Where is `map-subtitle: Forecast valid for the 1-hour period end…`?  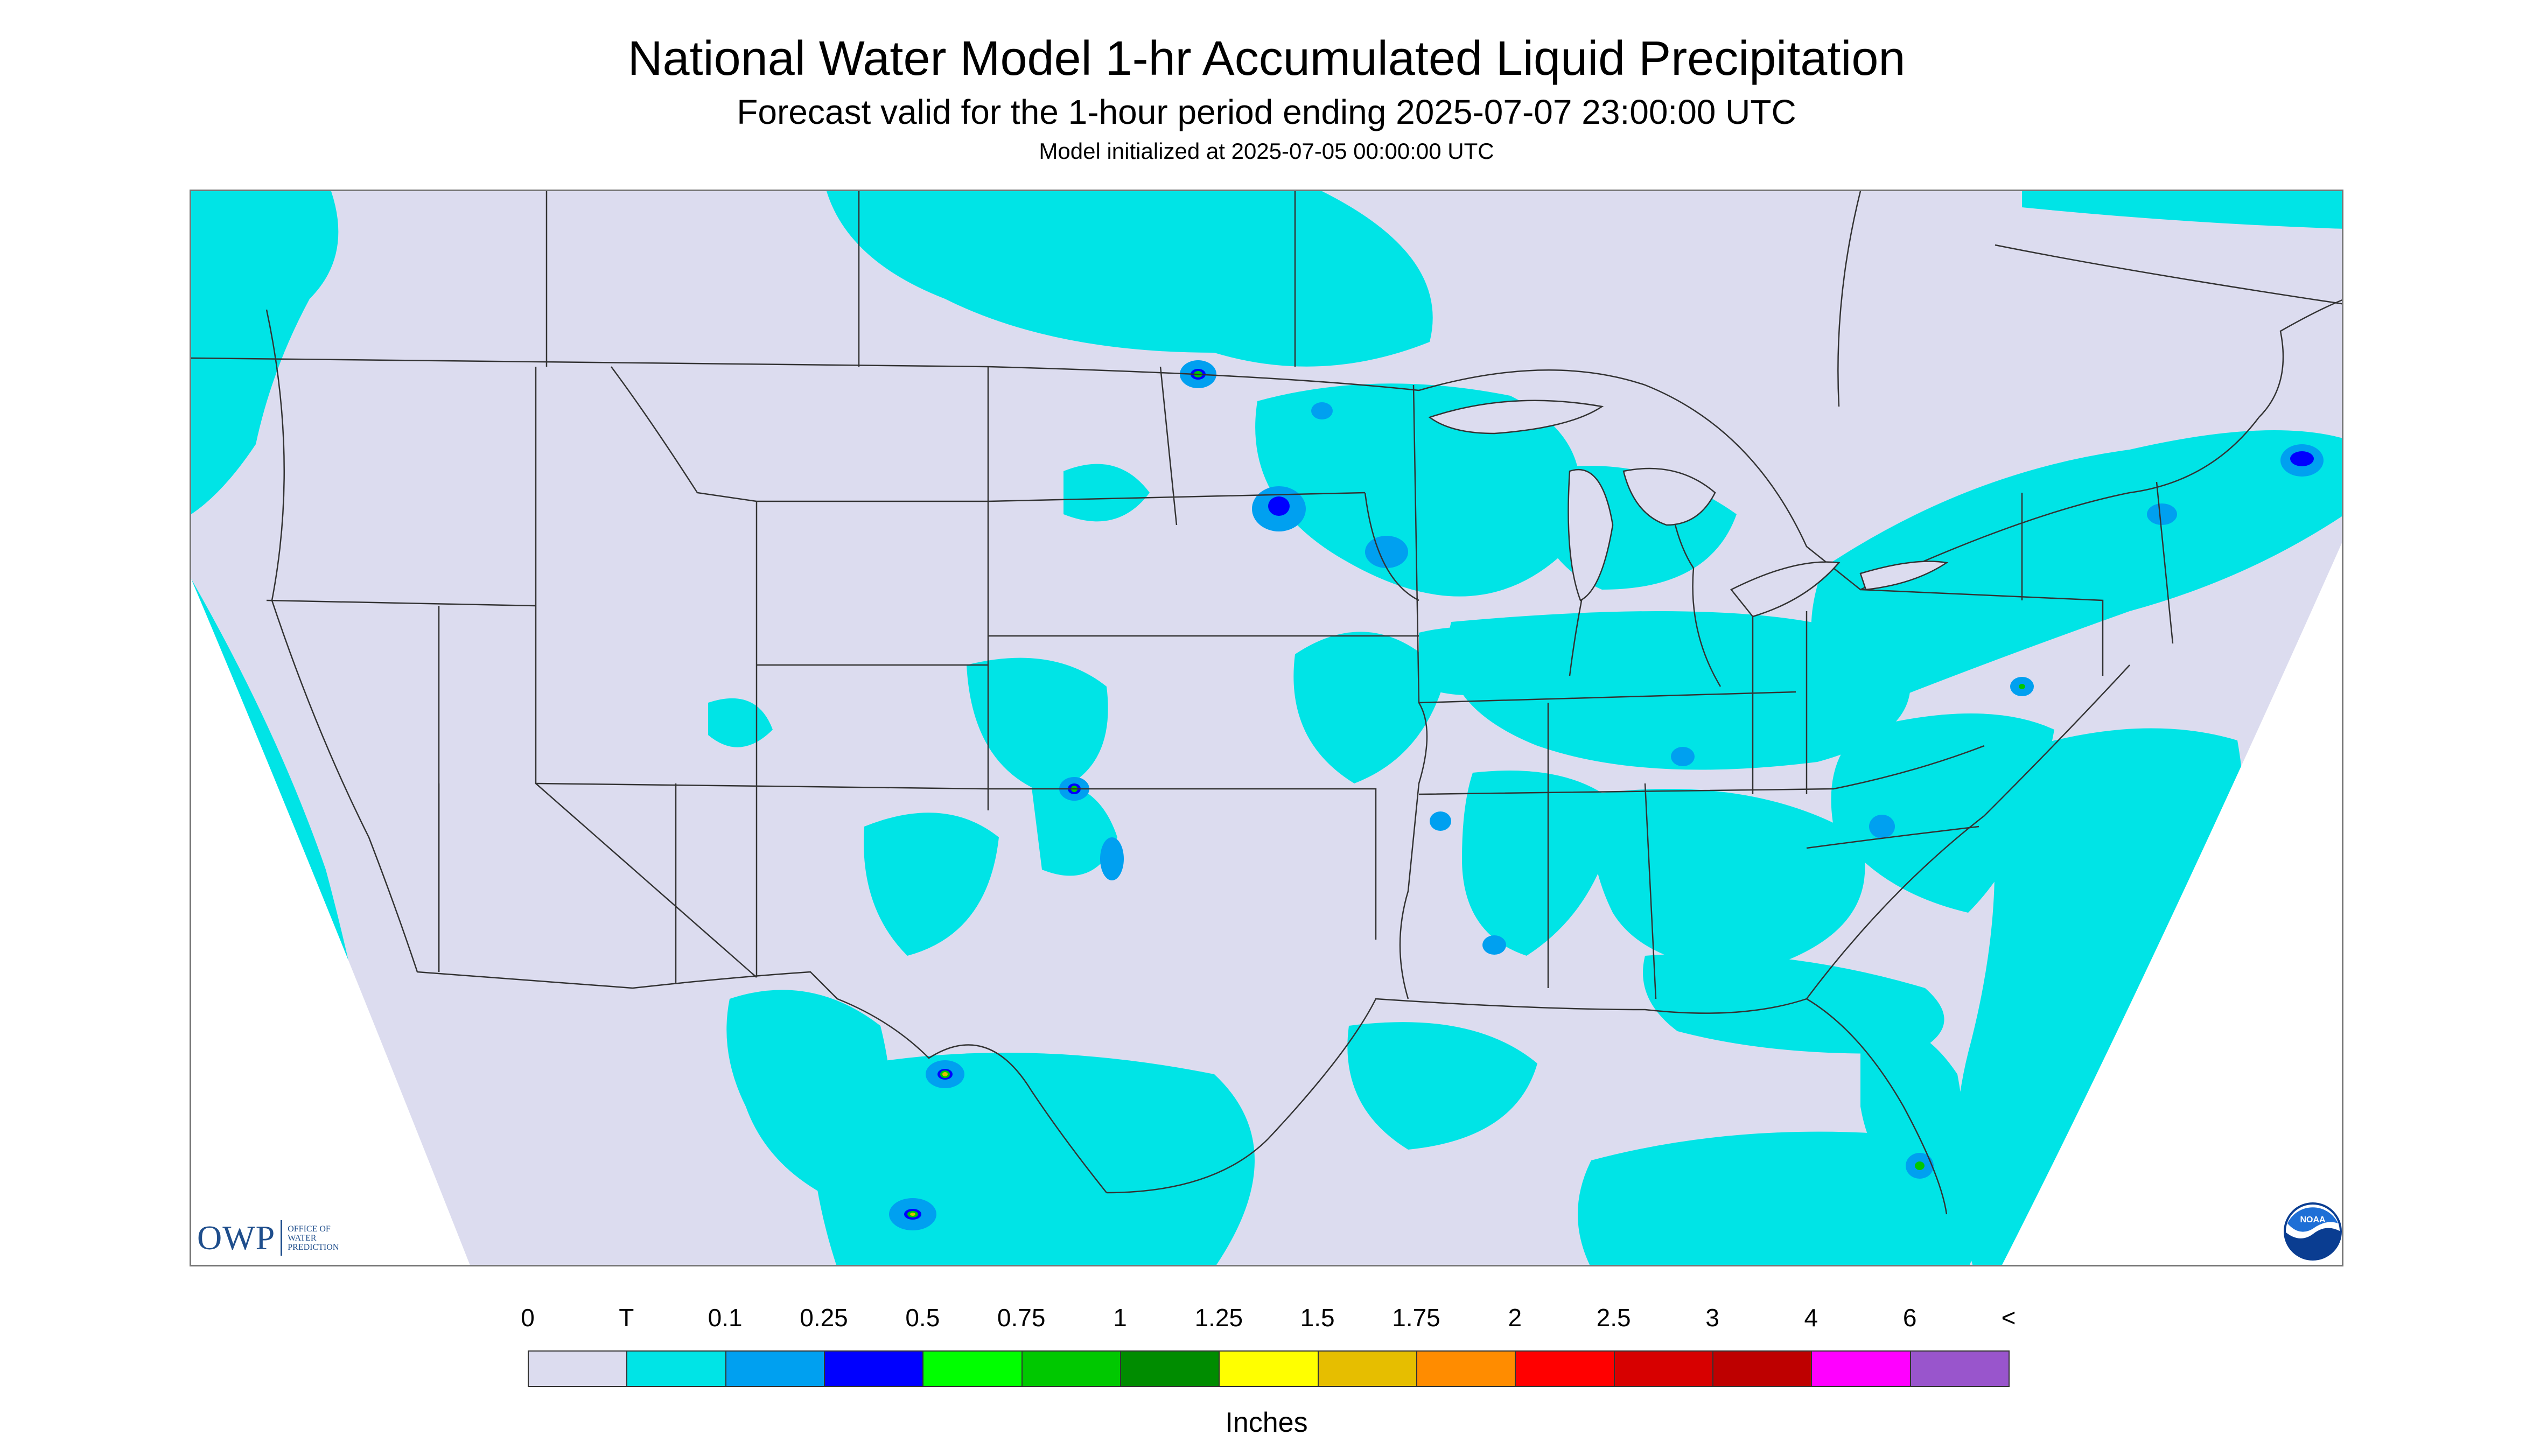
map-subtitle: Forecast valid for the 1-hour period end… is located at coordinates (1266, 112).